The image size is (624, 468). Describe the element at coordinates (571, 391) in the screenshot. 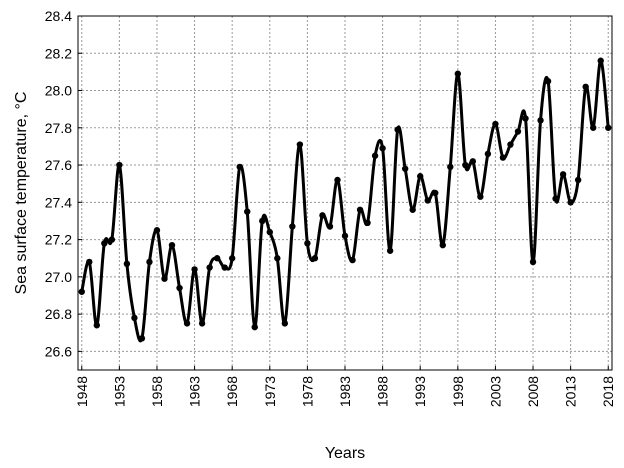

I see `x-tick-label: 2013` at that location.